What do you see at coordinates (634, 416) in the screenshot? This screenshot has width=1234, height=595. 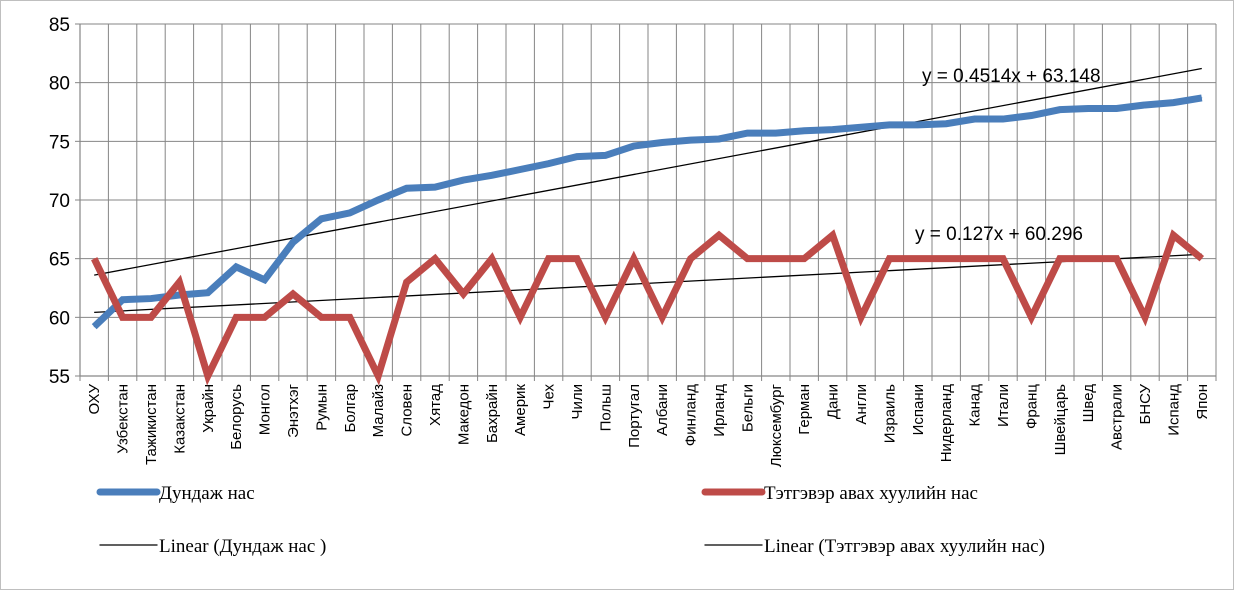 I see `x-tick-label: Португал` at bounding box center [634, 416].